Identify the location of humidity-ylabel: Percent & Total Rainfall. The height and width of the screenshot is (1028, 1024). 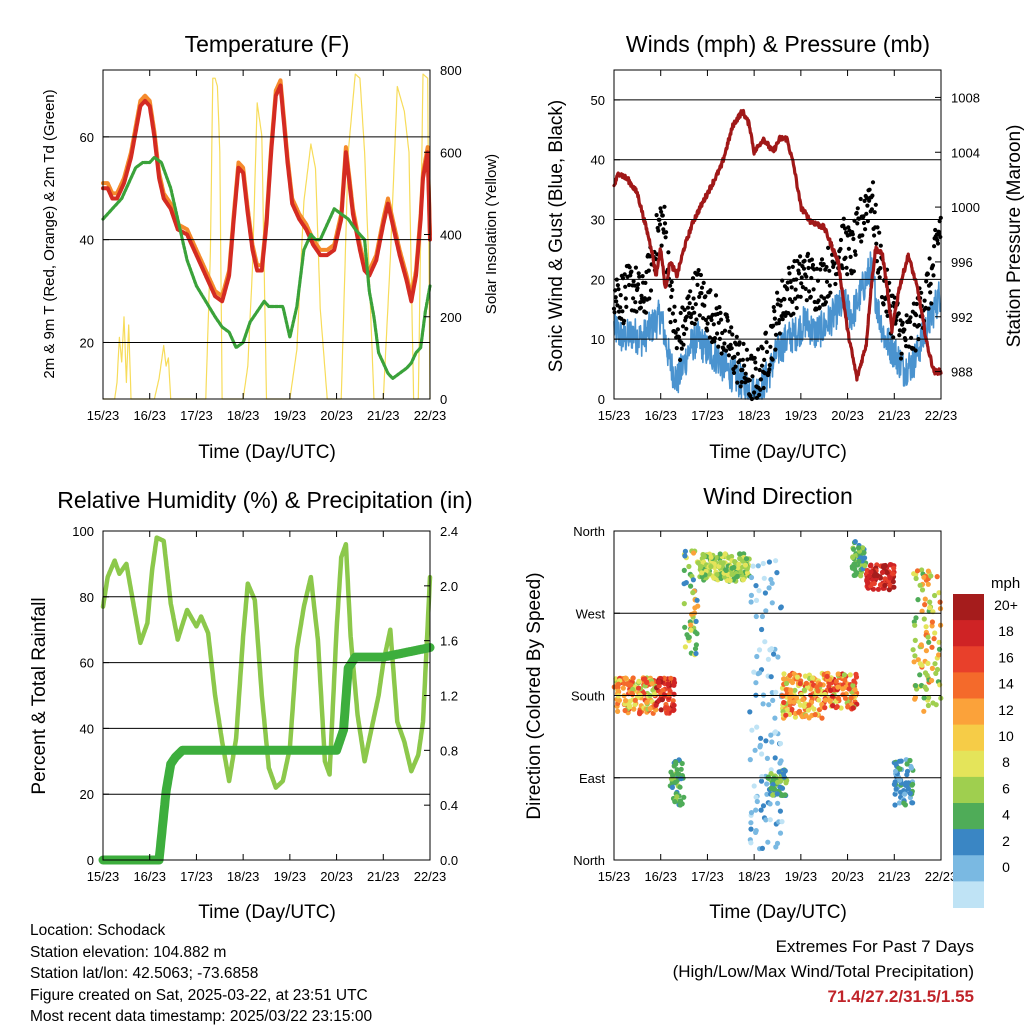
(39, 695).